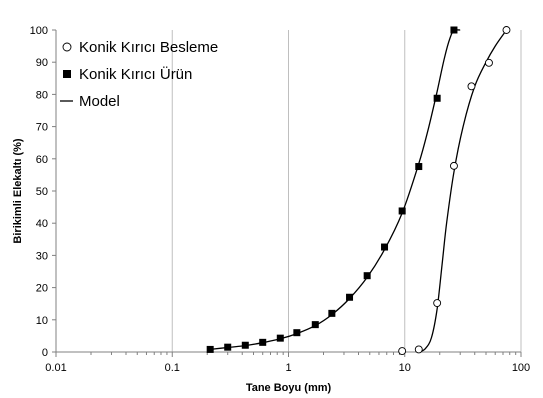  I want to click on y-tick-label: 60, so click(42, 160).